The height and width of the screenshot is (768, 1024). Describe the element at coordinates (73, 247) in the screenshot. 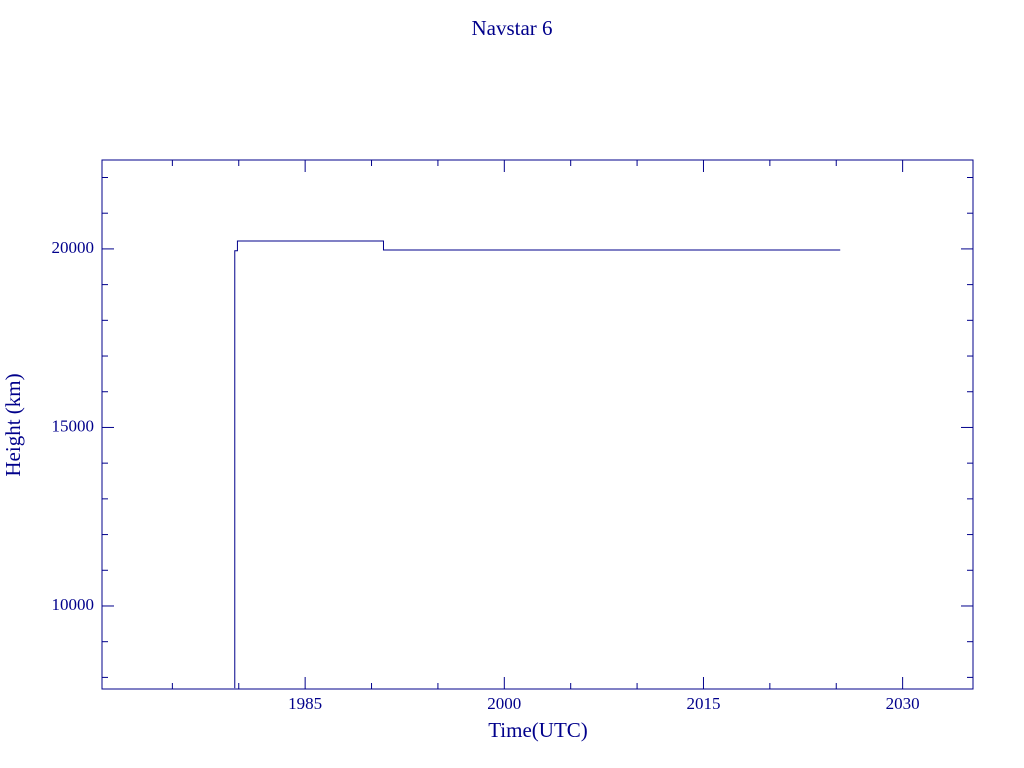

I see `y-tick-label: 20000` at that location.